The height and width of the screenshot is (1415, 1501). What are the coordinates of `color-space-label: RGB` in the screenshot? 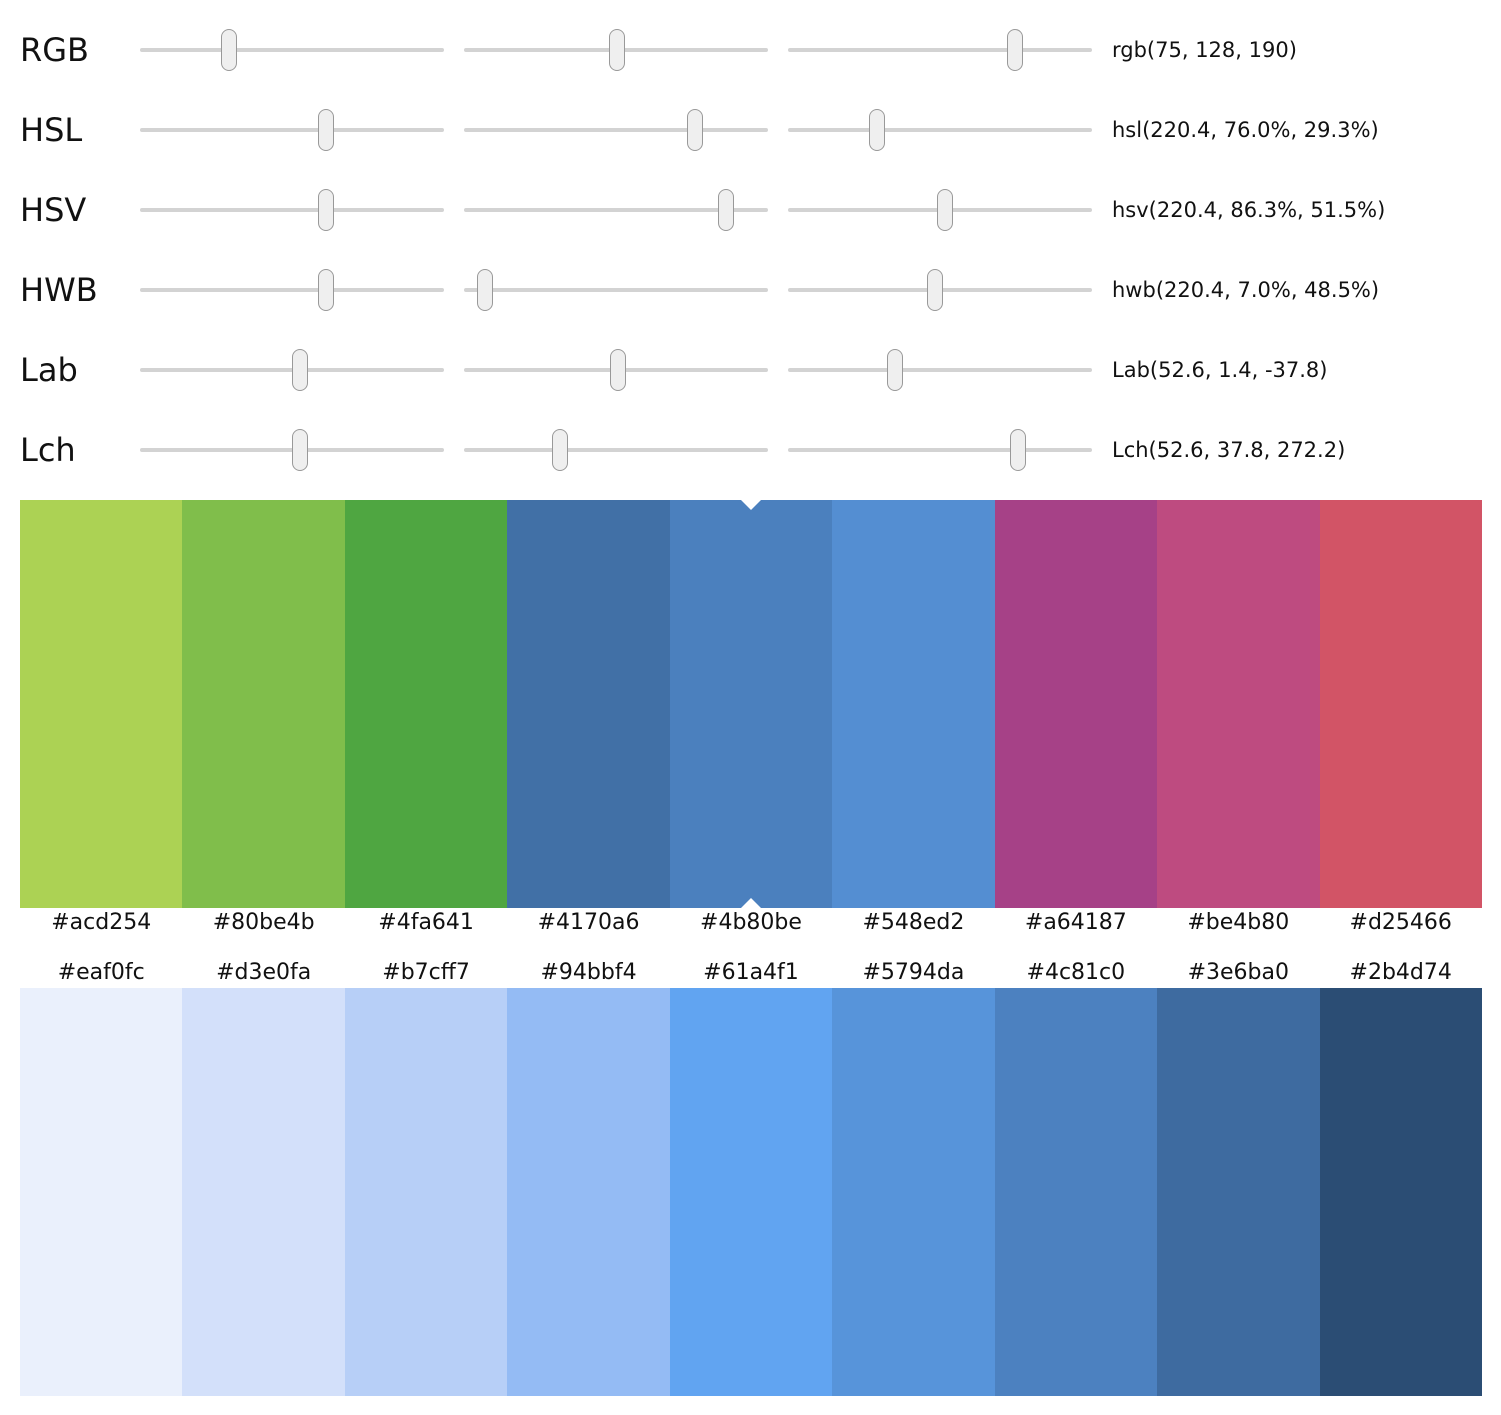 It's located at (54, 50).